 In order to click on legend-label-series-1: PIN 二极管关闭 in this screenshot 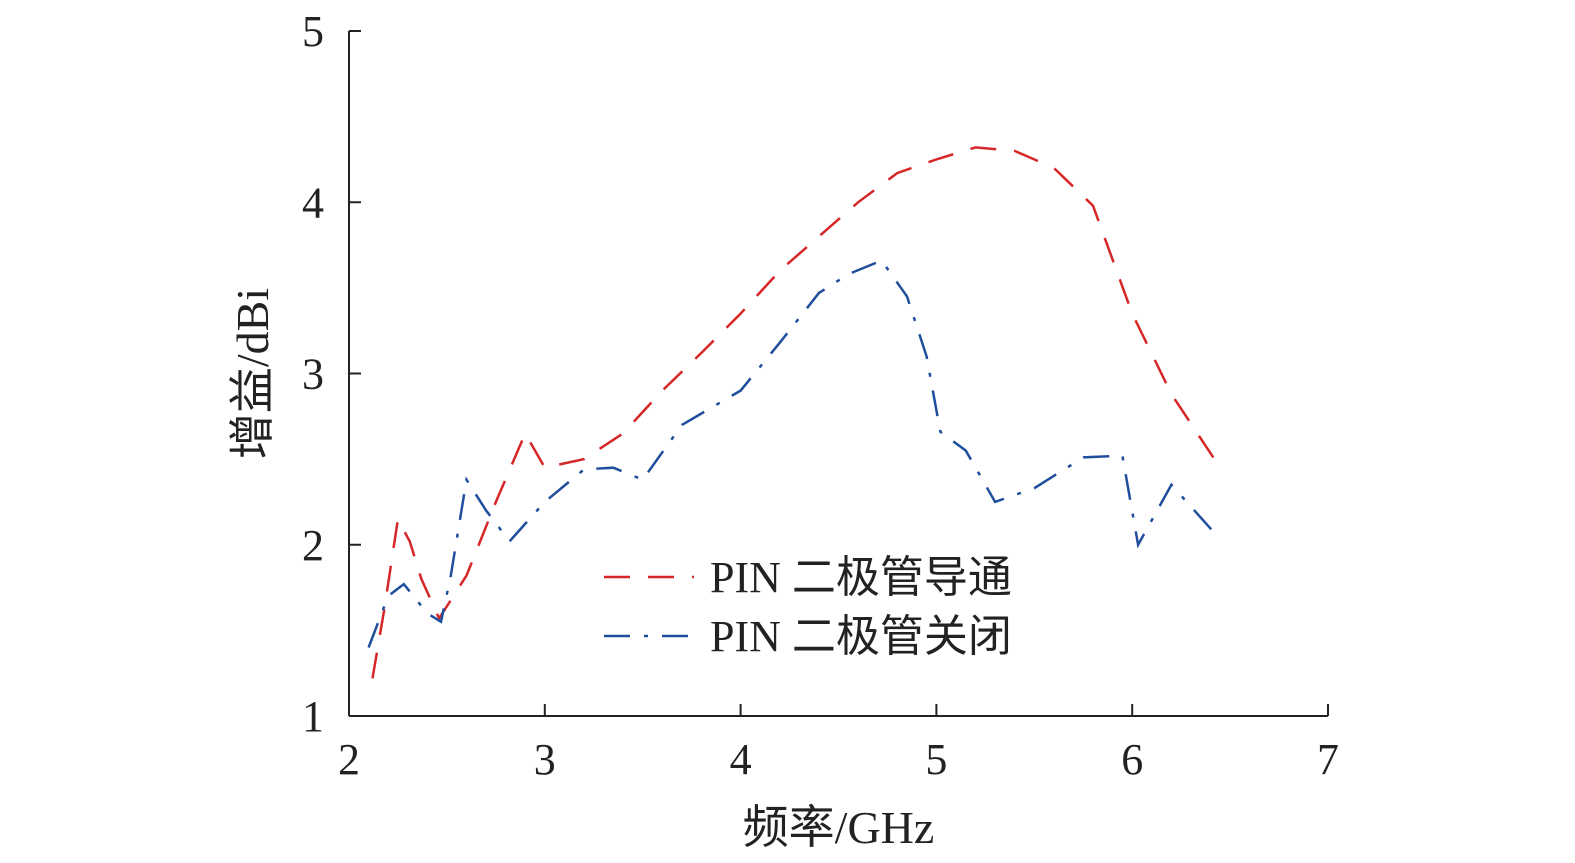, I will do `click(861, 636)`.